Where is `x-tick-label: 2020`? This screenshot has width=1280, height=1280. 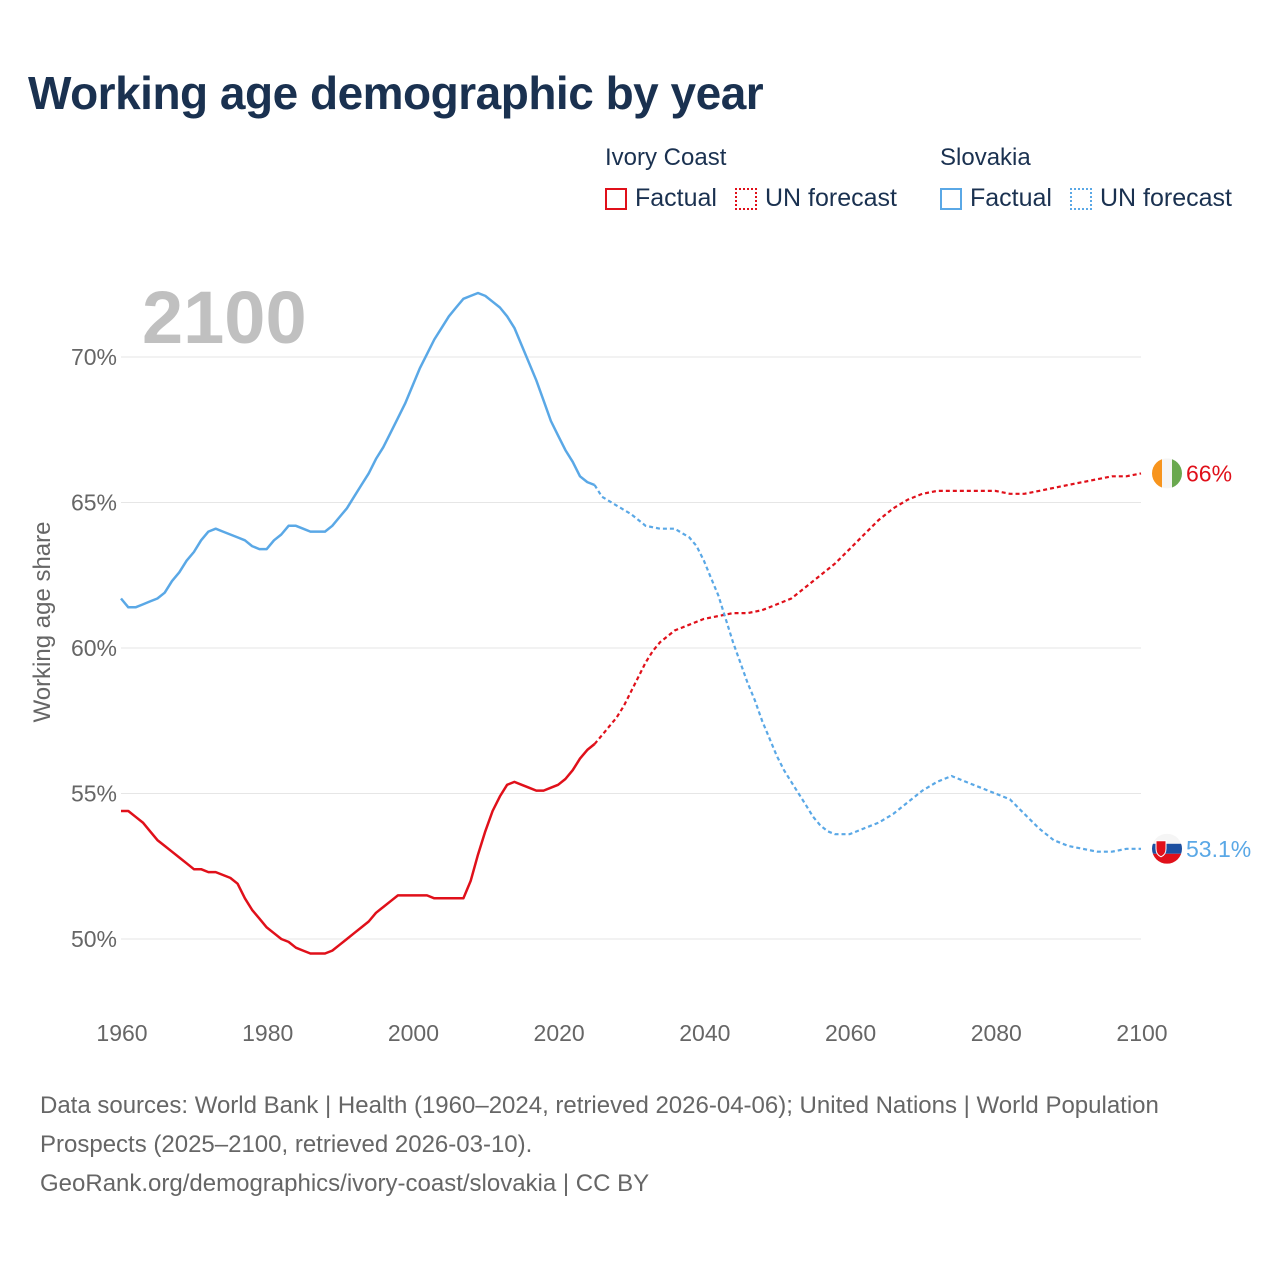 x-tick-label: 2020 is located at coordinates (559, 1033).